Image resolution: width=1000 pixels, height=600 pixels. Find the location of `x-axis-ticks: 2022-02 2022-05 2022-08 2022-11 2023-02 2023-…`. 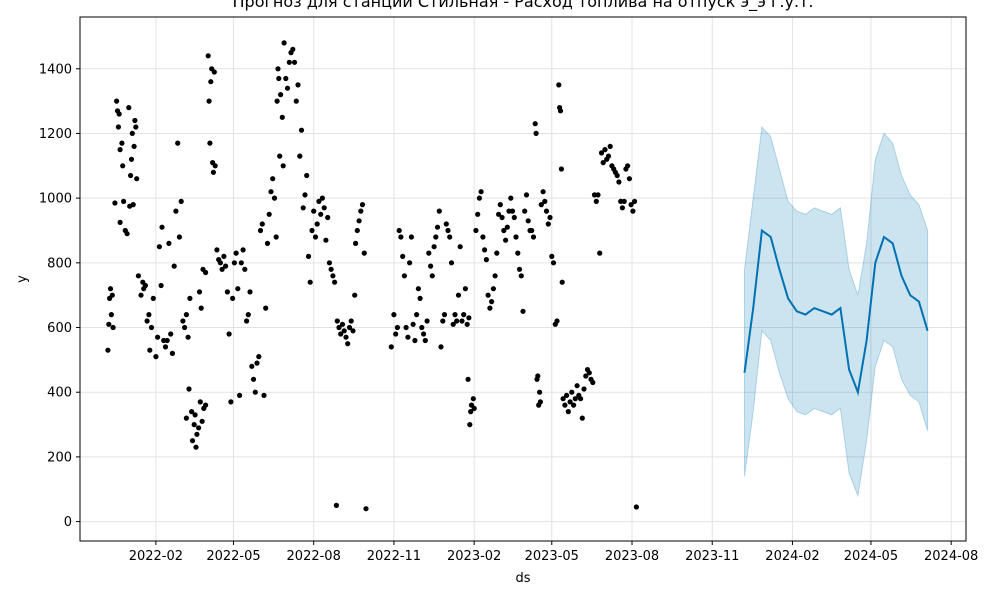

x-axis-ticks: 2022-02 2022-05 2022-08 2022-11 2023-02 2023-… is located at coordinates (553, 552).